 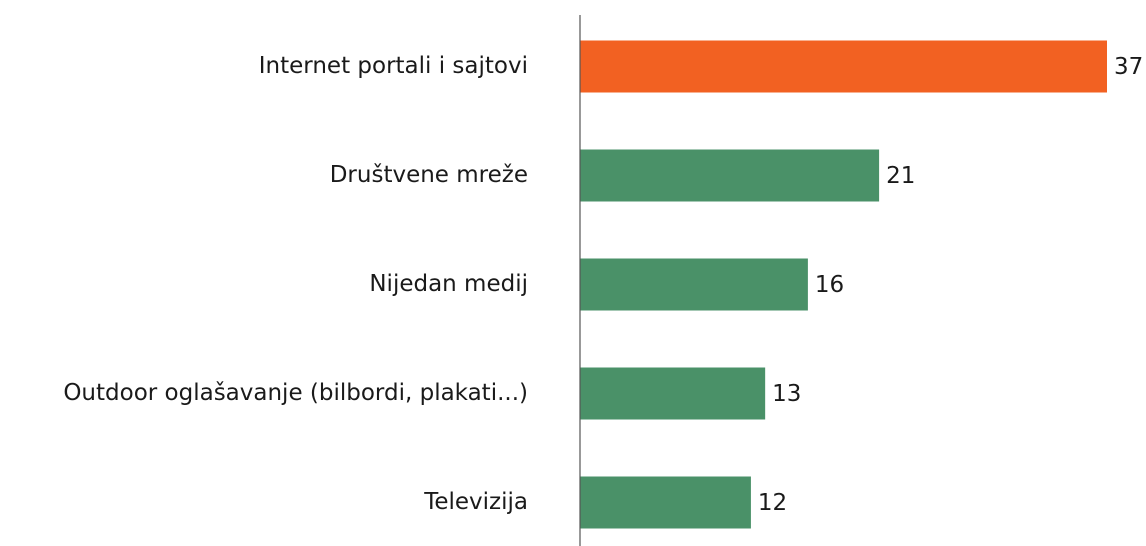 What do you see at coordinates (900, 176) in the screenshot?
I see `value-label: 21` at bounding box center [900, 176].